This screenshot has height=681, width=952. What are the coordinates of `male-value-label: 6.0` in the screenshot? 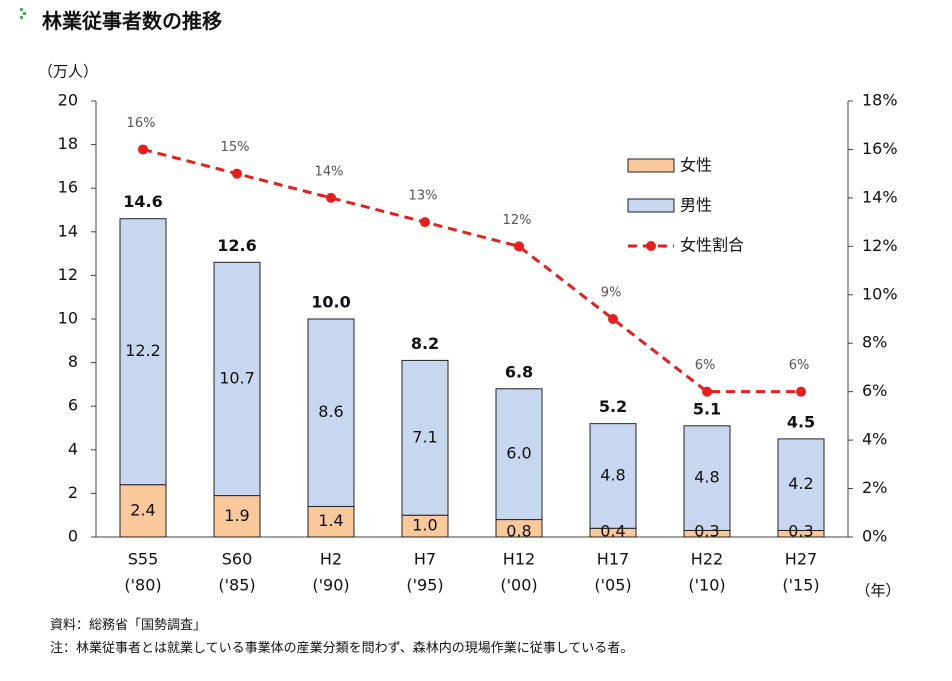 It's located at (518, 453).